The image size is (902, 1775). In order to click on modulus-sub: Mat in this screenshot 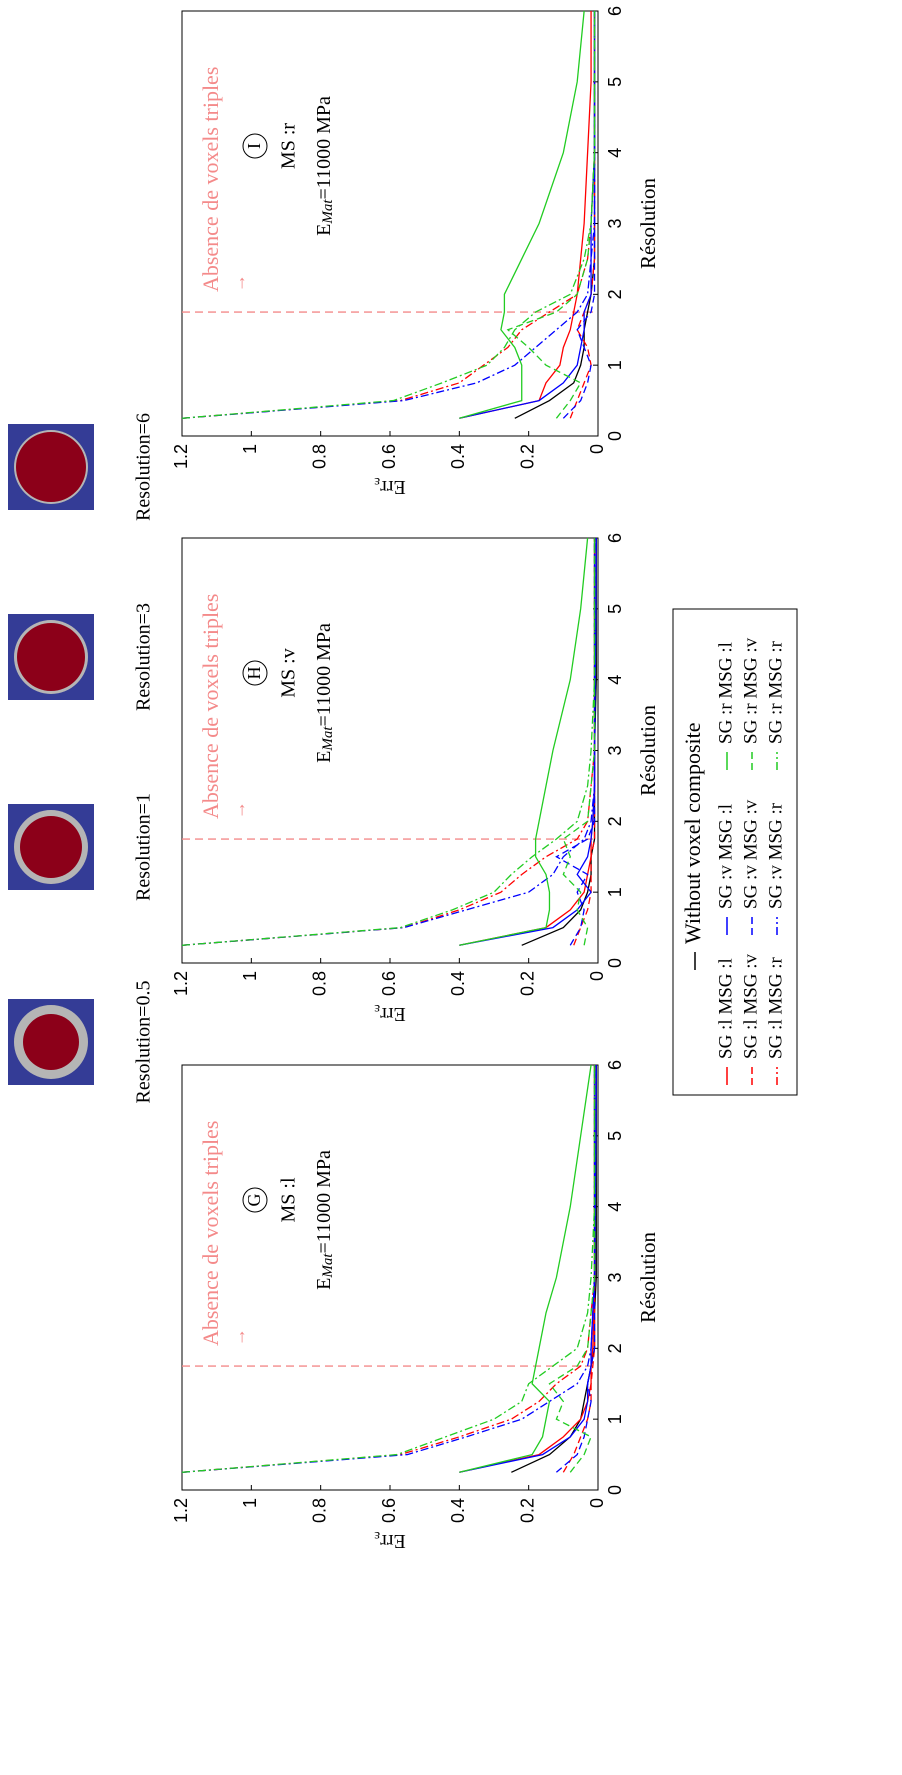, I will do `click(328, 739)`.